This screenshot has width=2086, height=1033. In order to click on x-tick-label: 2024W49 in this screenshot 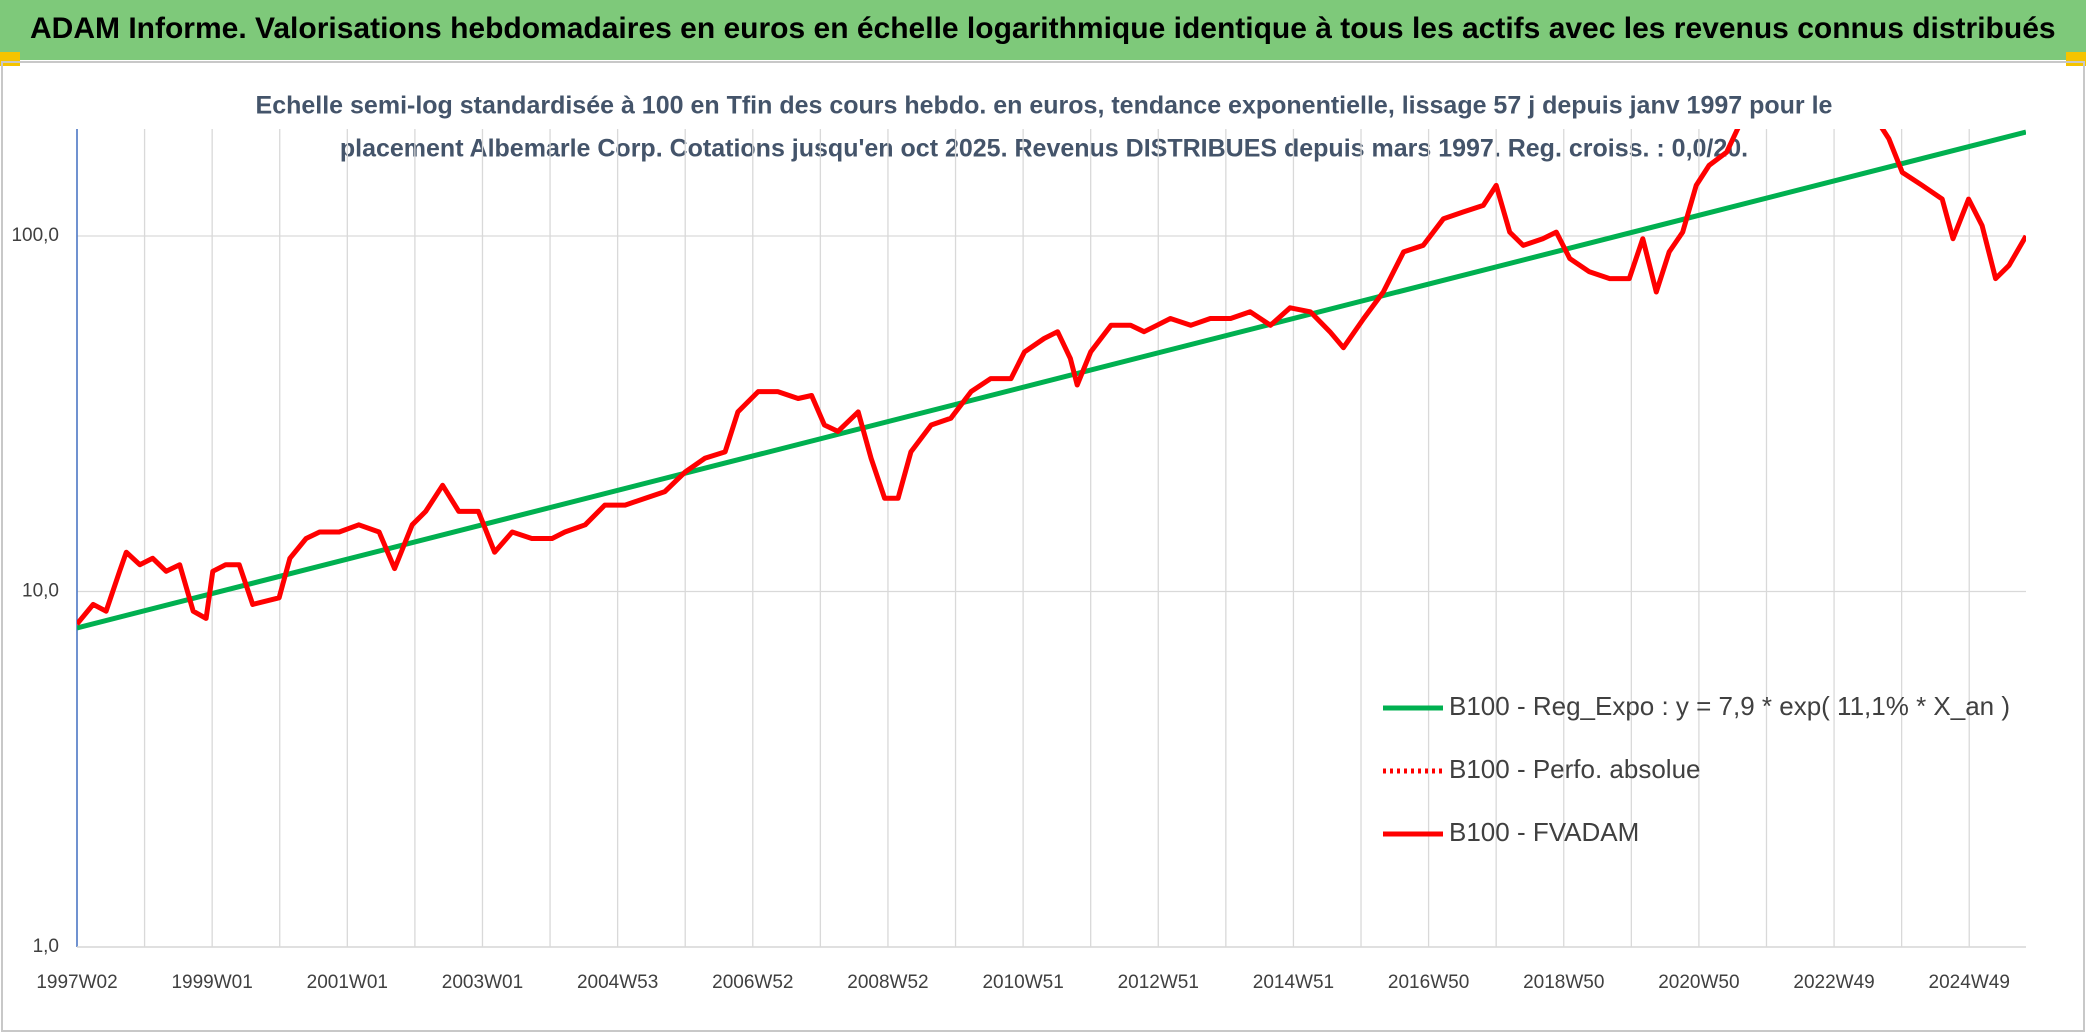, I will do `click(1969, 982)`.